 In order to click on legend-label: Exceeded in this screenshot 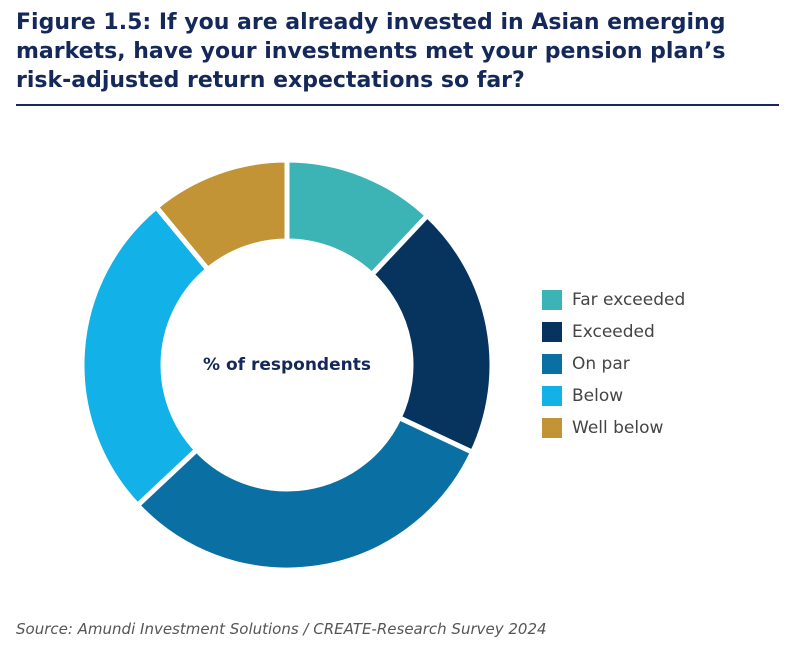, I will do `click(613, 332)`.